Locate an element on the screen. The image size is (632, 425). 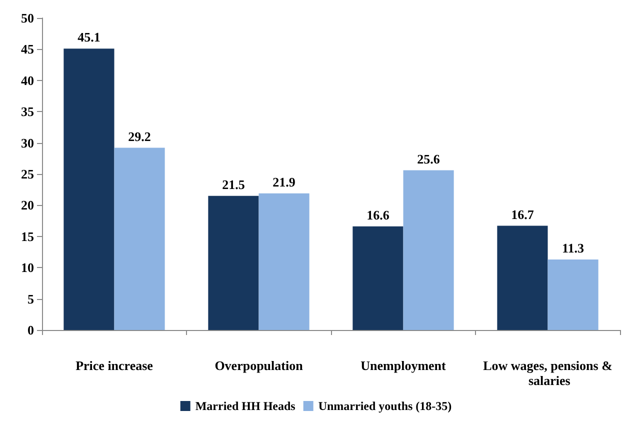
x-tick-label: Unemployment is located at coordinates (403, 365).